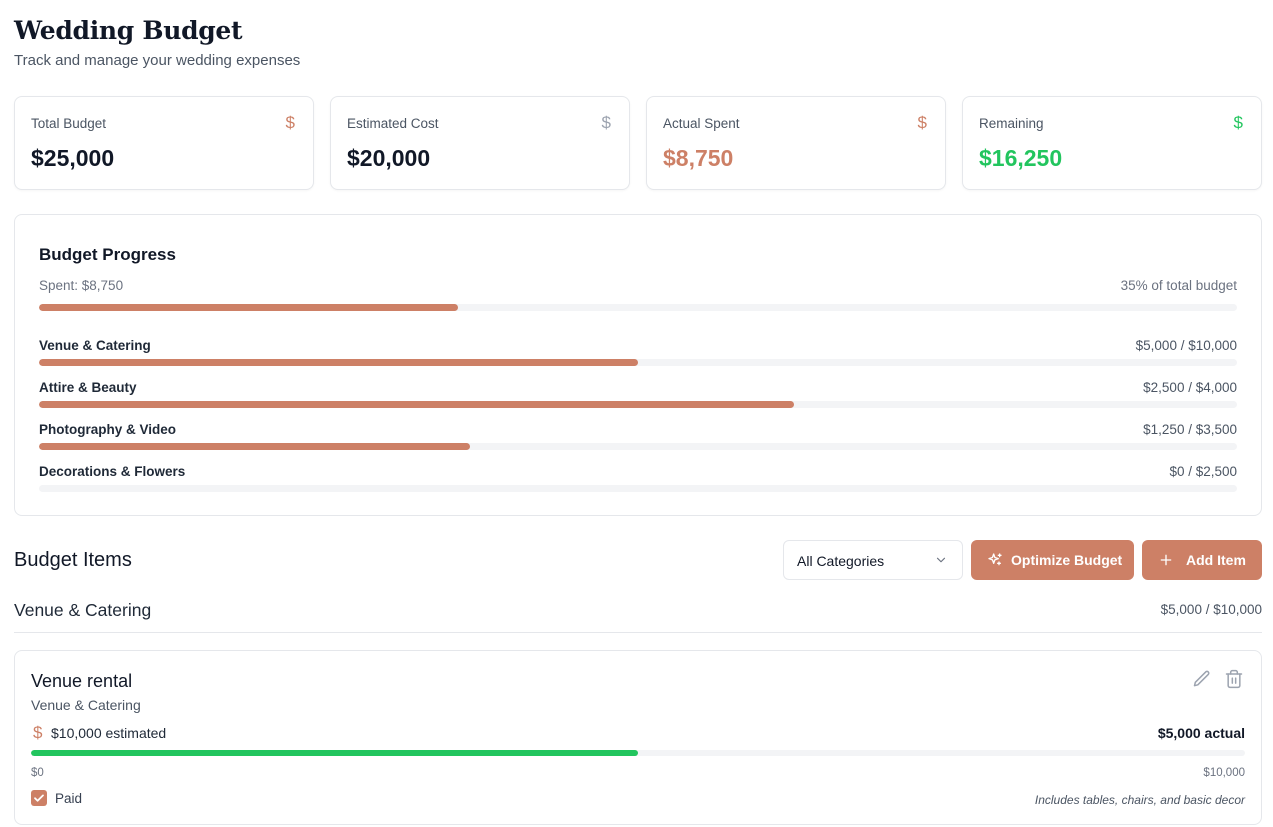  Describe the element at coordinates (81, 285) in the screenshot. I see `spent-label: Spent: $8,750` at that location.